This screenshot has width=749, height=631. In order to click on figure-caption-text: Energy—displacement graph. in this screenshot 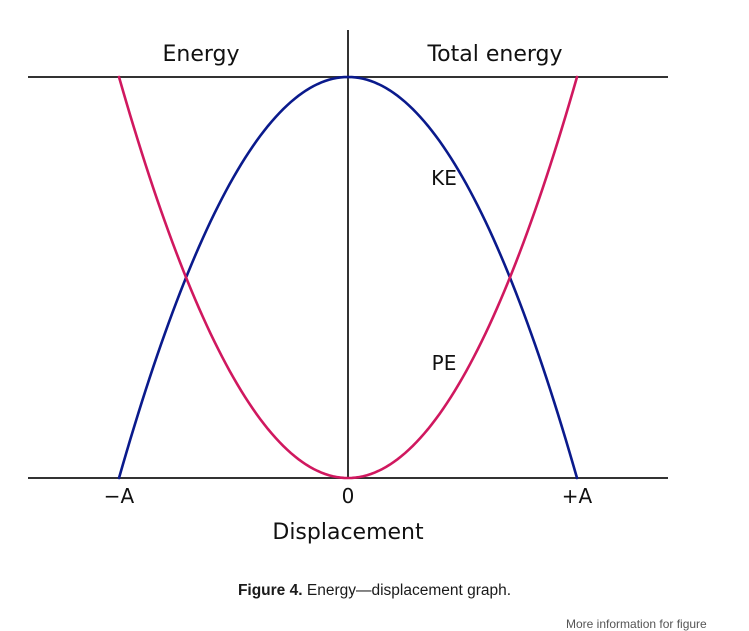, I will do `click(409, 590)`.